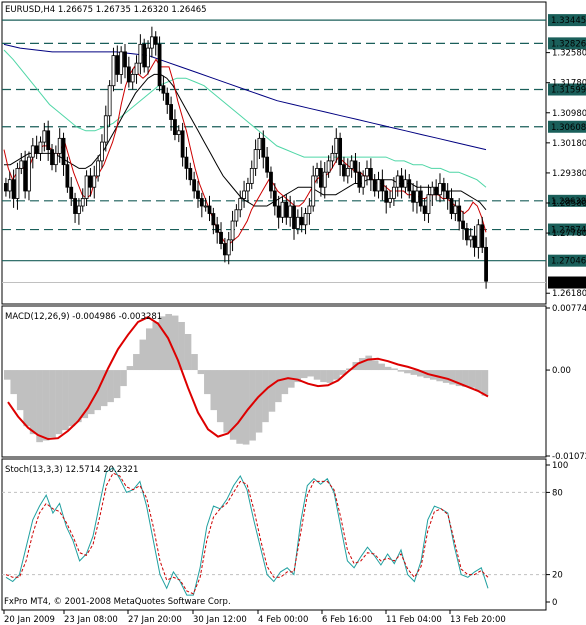 The image size is (586, 625). I want to click on time-tick-label: 4 Feb 00:00, so click(283, 620).